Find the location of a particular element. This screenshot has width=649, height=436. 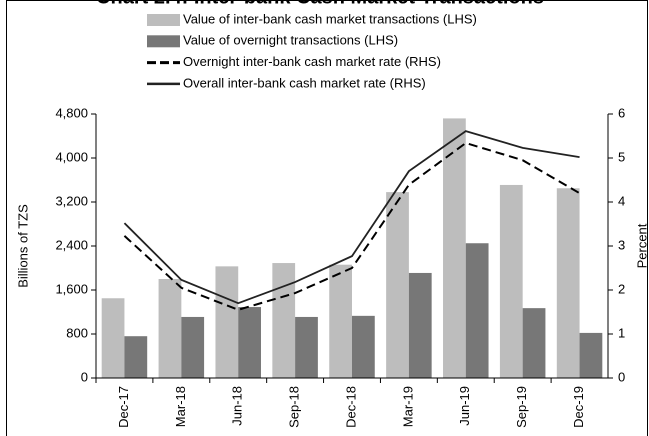

y2-tick-label: 0 is located at coordinates (621, 376).